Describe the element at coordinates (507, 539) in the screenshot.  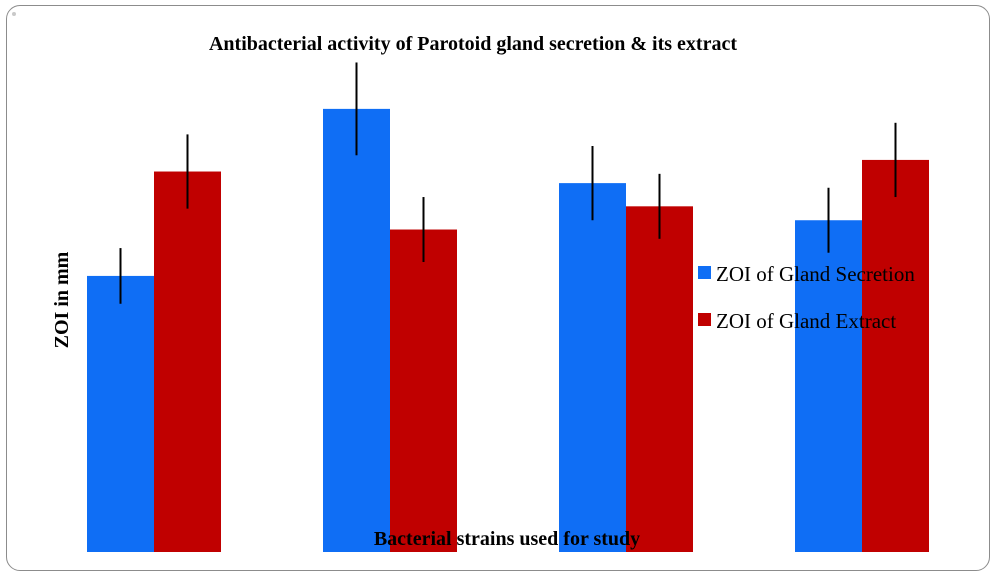
I see `x-axis-label: Bacterial strains used for study` at that location.